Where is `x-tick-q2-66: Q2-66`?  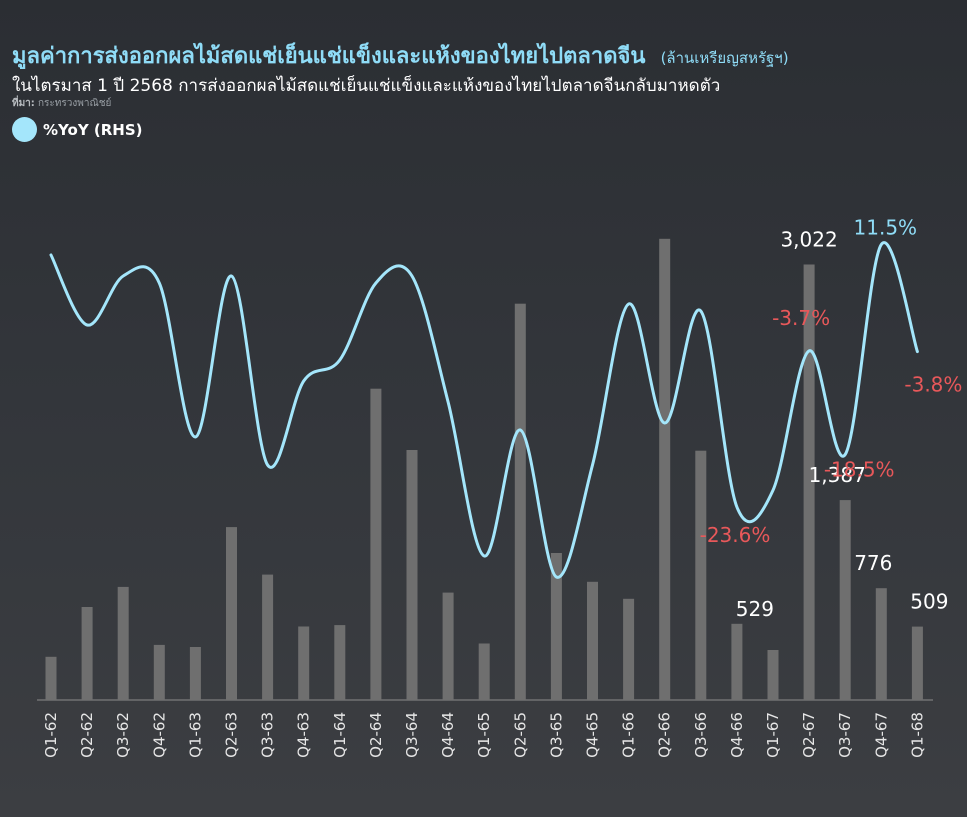 x-tick-q2-66: Q2-66 is located at coordinates (665, 735).